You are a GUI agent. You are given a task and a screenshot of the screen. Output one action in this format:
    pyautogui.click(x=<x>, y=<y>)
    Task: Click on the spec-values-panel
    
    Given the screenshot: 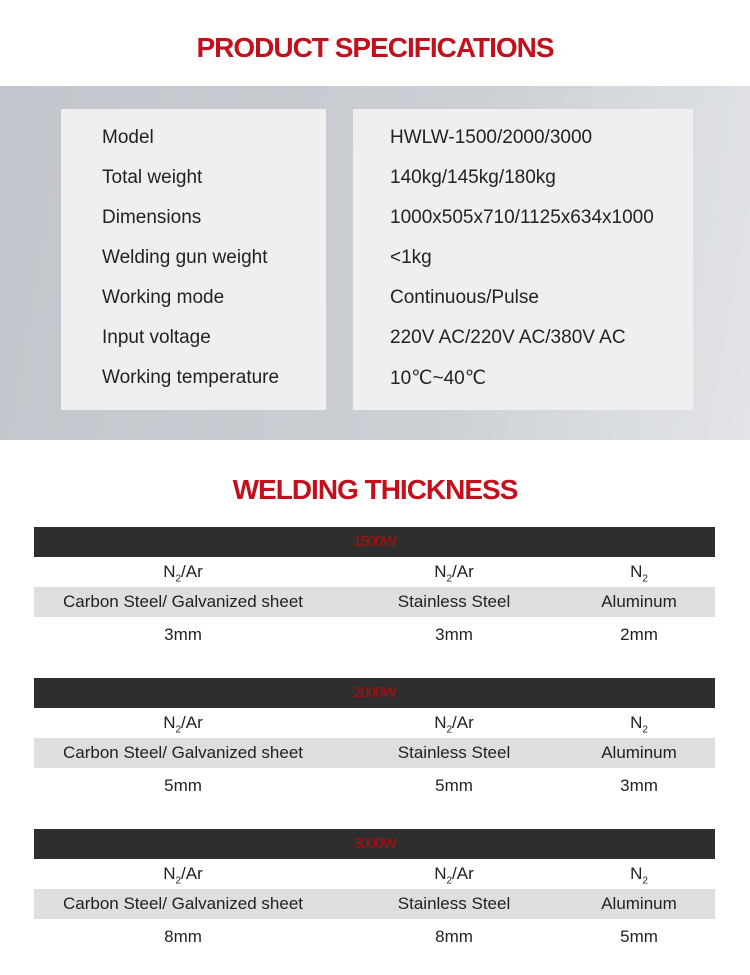 What is the action you would take?
    pyautogui.click(x=523, y=259)
    